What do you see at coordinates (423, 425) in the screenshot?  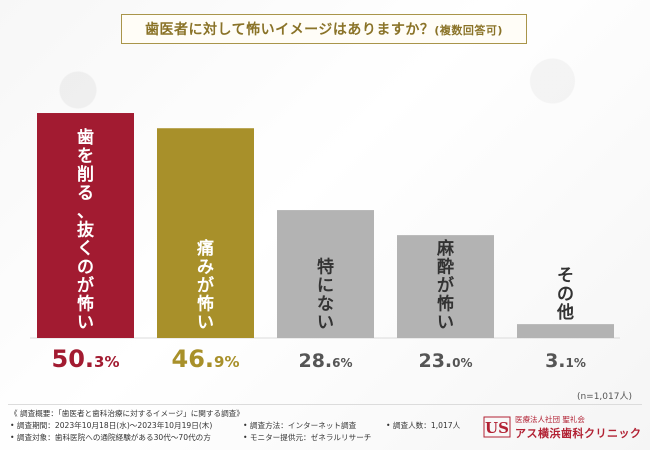 I see `footnote-count: • 調査人数：1,017人` at bounding box center [423, 425].